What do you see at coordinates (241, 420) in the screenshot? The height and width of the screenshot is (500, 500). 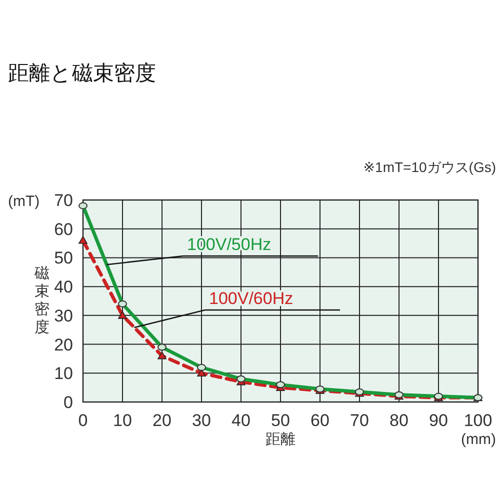 I see `x-tick-label: 40` at bounding box center [241, 420].